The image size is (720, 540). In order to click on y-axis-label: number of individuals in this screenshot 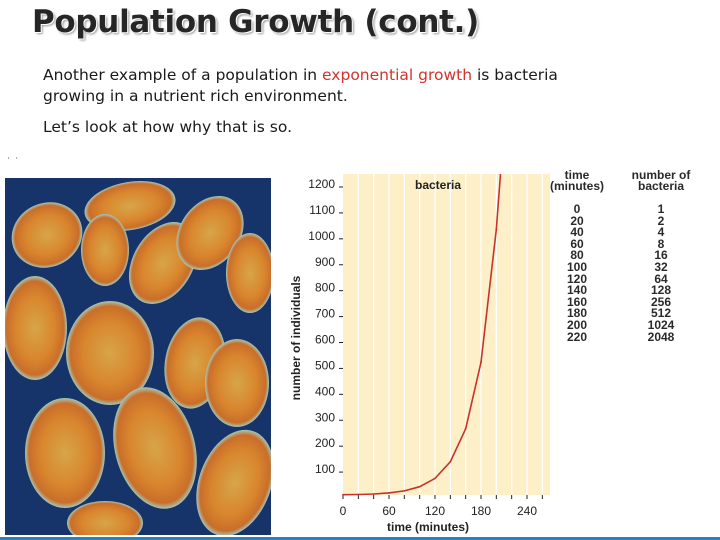, I will do `click(296, 337)`.